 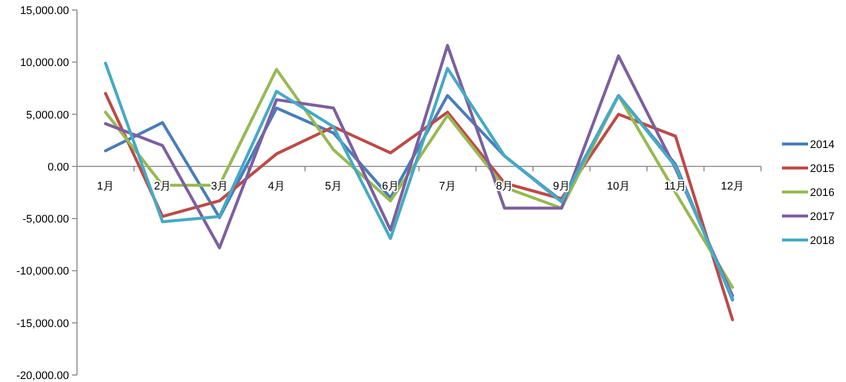 I want to click on x-tick-label: 5月, so click(x=333, y=186).